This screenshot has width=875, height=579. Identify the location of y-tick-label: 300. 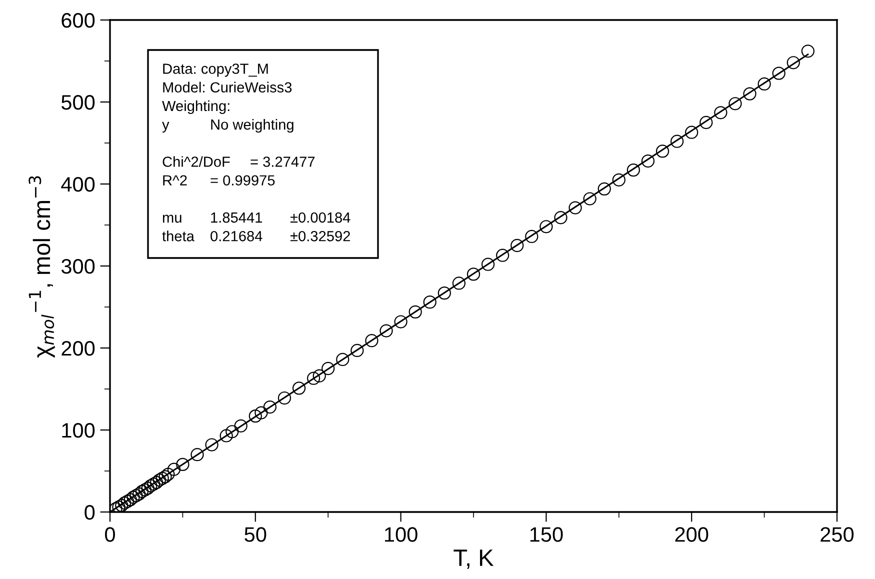
(78, 266).